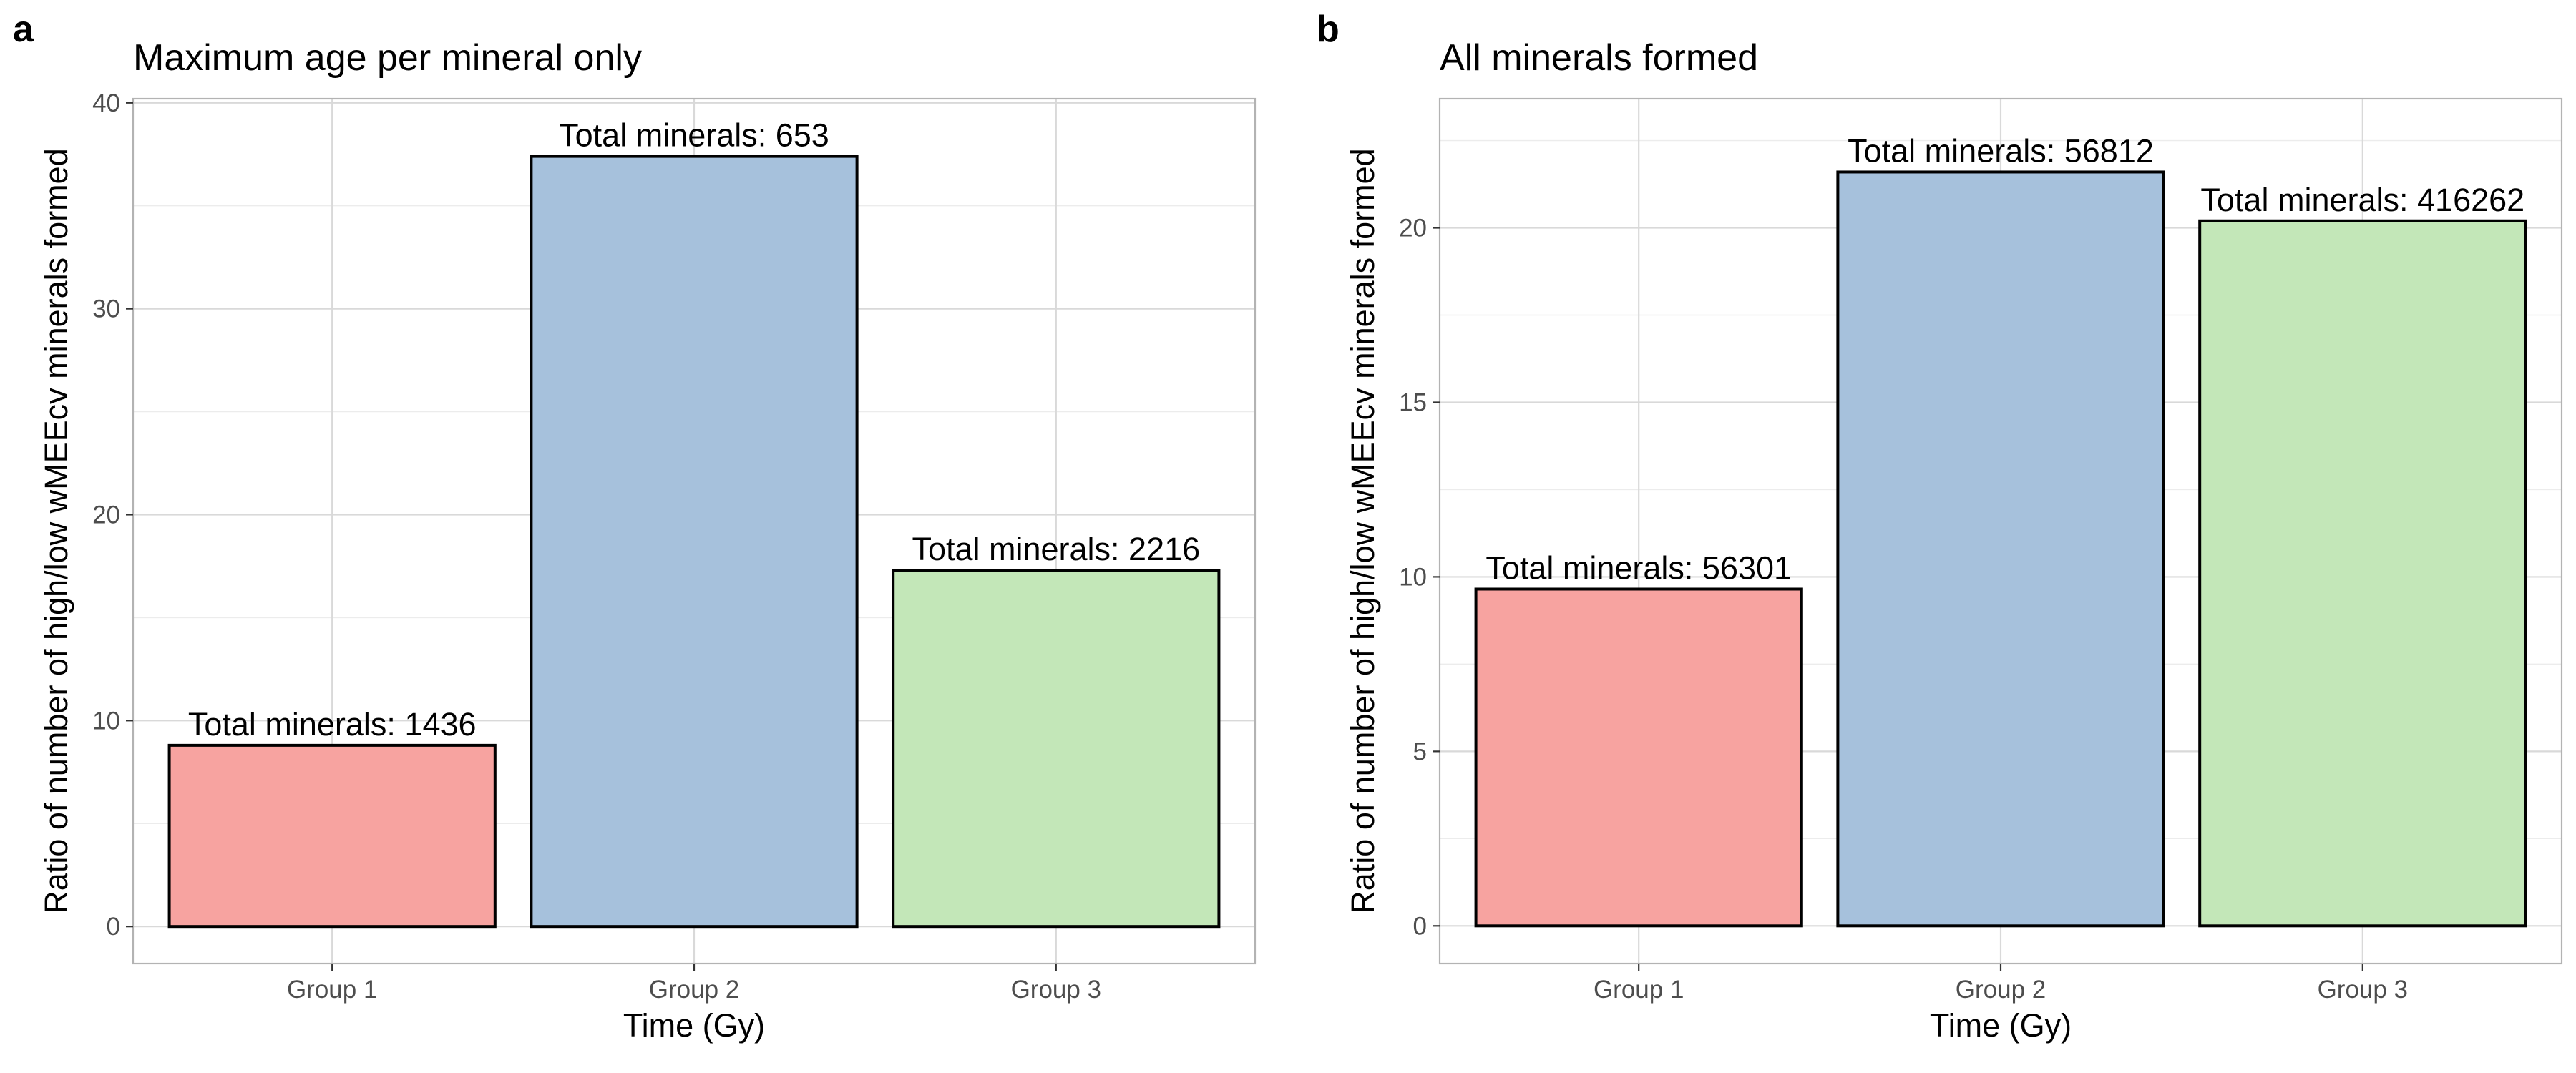 This screenshot has width=2576, height=1073. Describe the element at coordinates (387, 58) in the screenshot. I see `chart-title: Maximum age per mineral only` at that location.